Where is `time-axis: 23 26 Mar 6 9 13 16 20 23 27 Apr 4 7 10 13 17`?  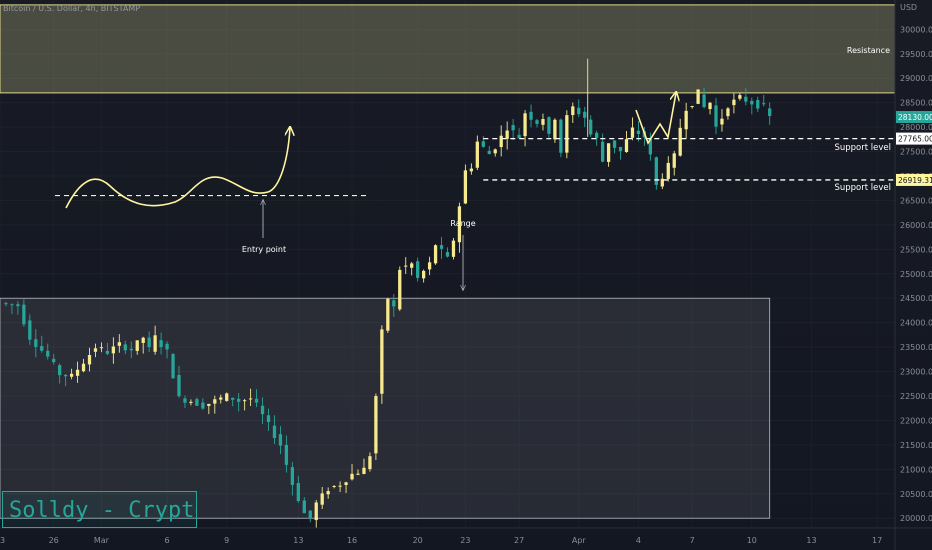
time-axis: 23 26 Mar 6 9 13 16 20 23 27 Apr 4 7 10 13 17 is located at coordinates (466, 536).